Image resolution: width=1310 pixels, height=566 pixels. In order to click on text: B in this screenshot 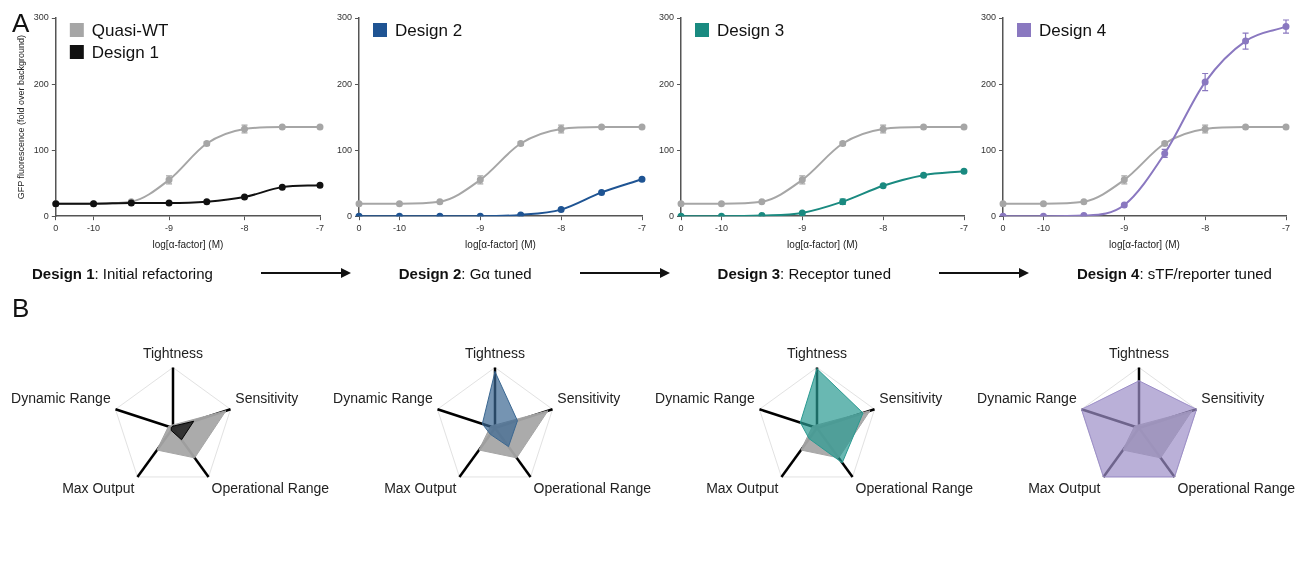, I will do `click(21, 308)`.